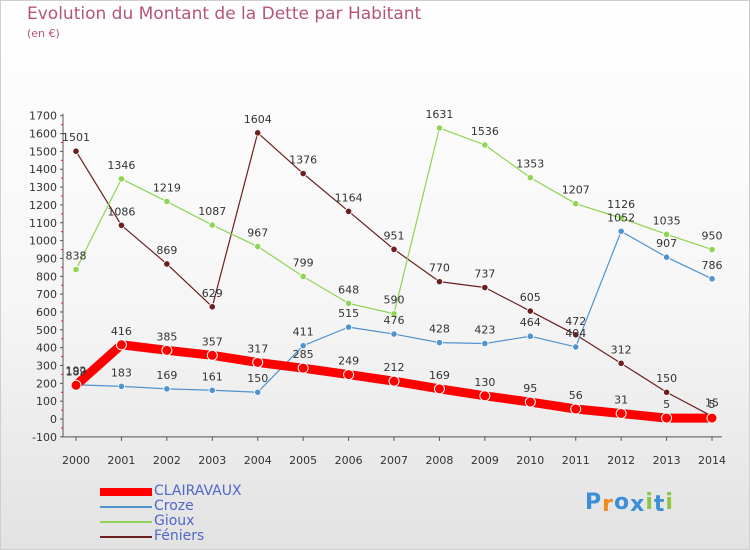  Describe the element at coordinates (621, 399) in the screenshot. I see `data-label: 31` at that location.